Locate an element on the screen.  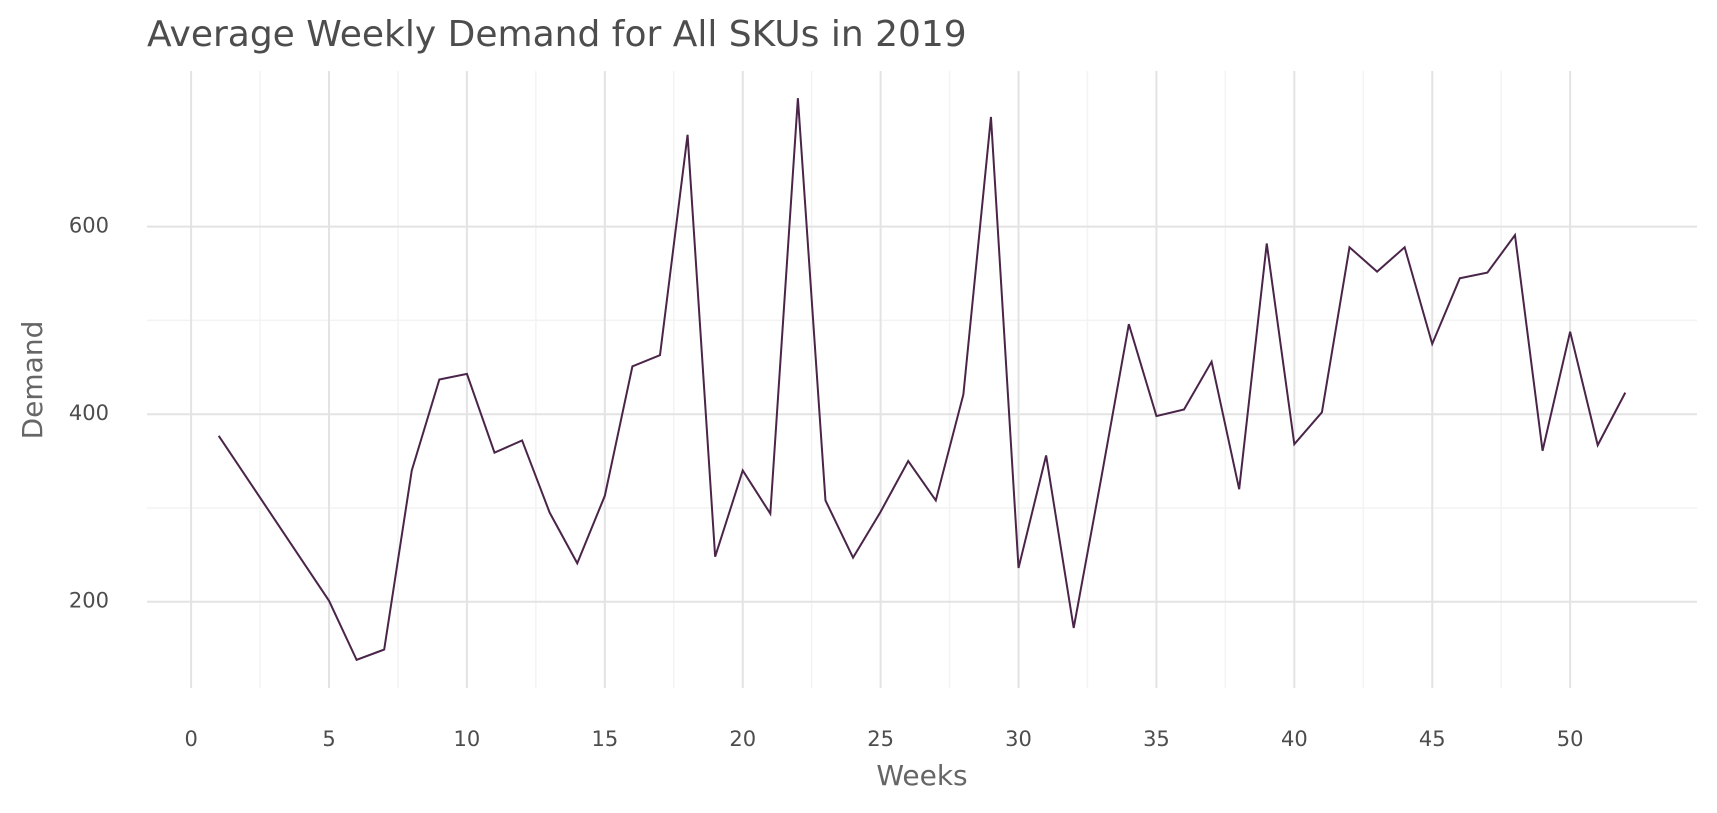
x-tick-label: 50 is located at coordinates (1570, 739).